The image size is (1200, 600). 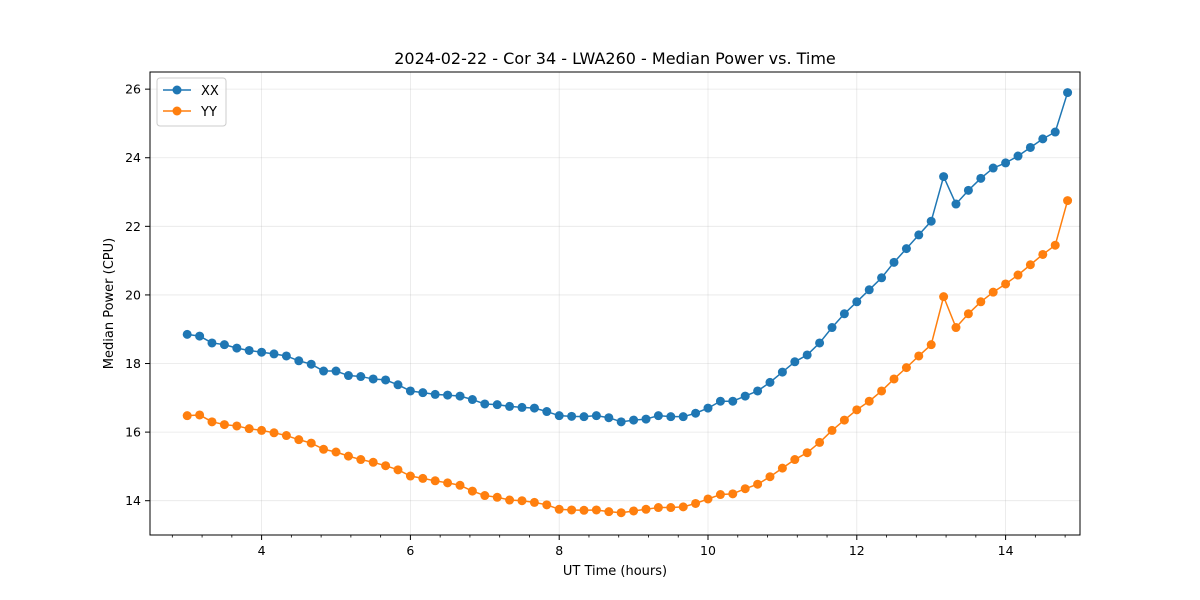 I want to click on y-axis-ticks: 14 16 18 20 22 24 26, so click(x=137, y=295).